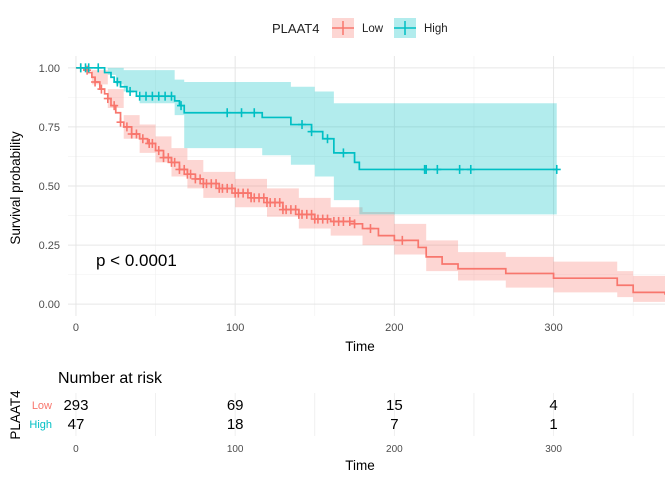 The height and width of the screenshot is (480, 672). I want to click on y-tick-label: 0.50, so click(49, 187).